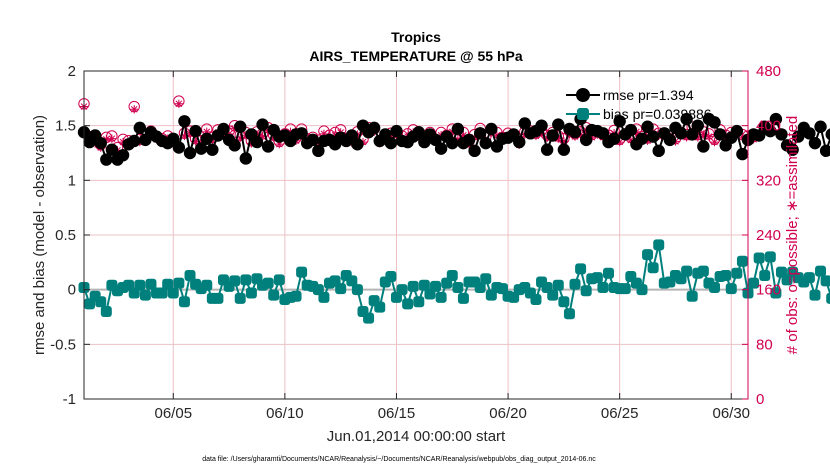 The height and width of the screenshot is (470, 830). I want to click on y-right-tick-label: 160, so click(768, 290).